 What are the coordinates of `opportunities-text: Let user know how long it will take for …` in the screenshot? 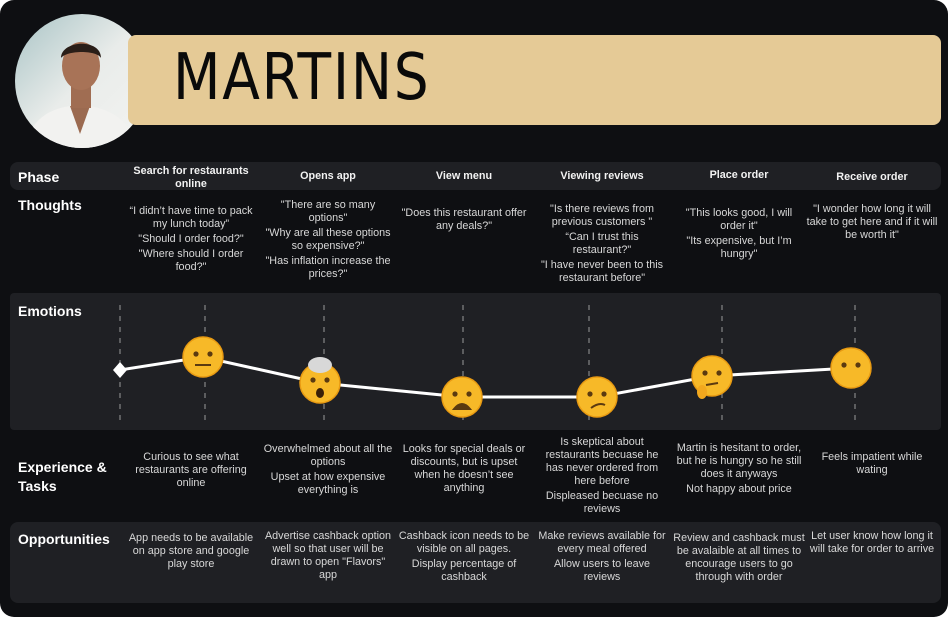 It's located at (872, 542).